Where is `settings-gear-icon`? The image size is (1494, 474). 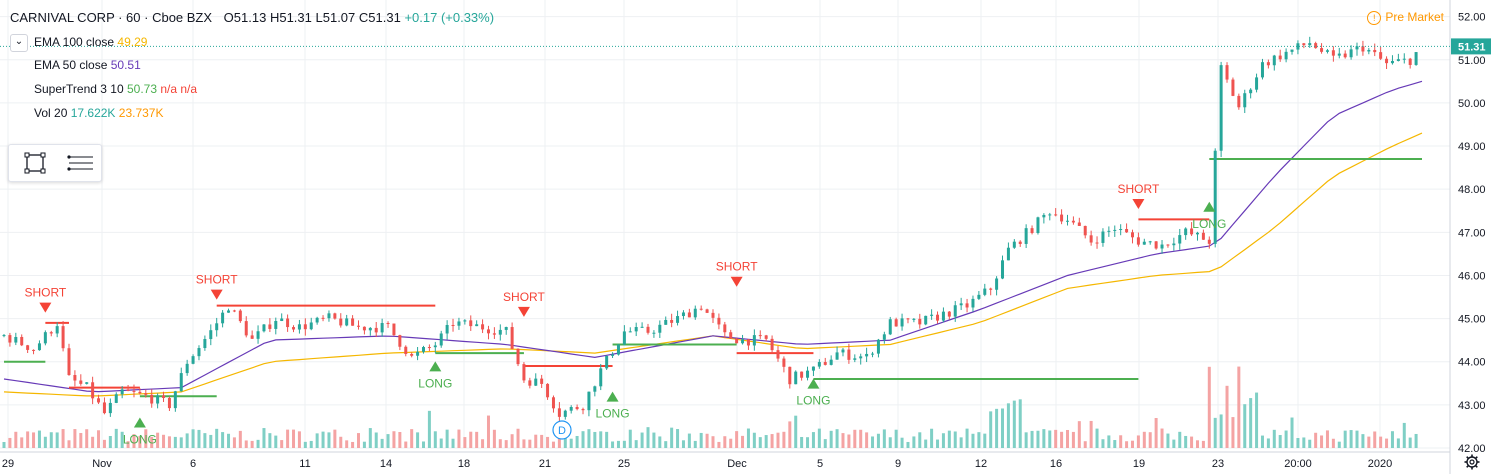 settings-gear-icon is located at coordinates (1472, 462).